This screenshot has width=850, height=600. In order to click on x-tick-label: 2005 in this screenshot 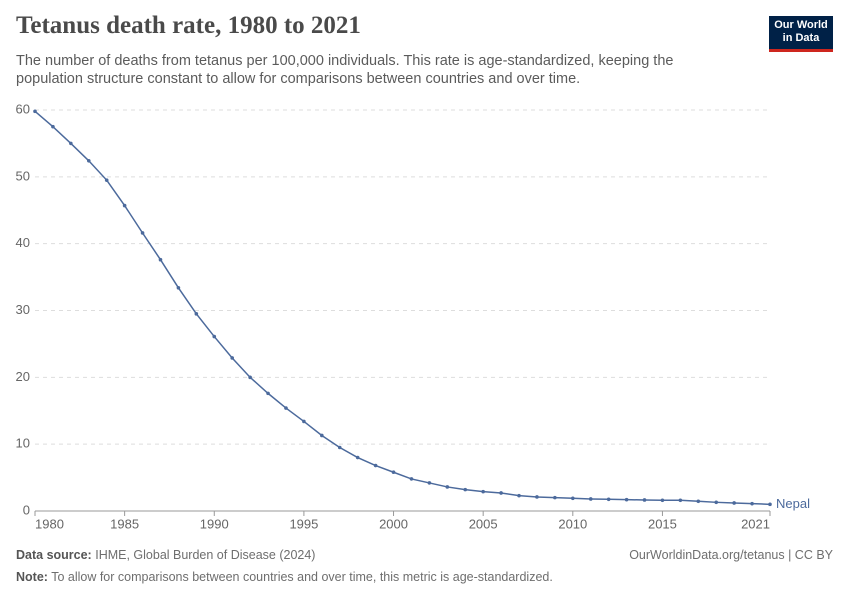, I will do `click(483, 523)`.